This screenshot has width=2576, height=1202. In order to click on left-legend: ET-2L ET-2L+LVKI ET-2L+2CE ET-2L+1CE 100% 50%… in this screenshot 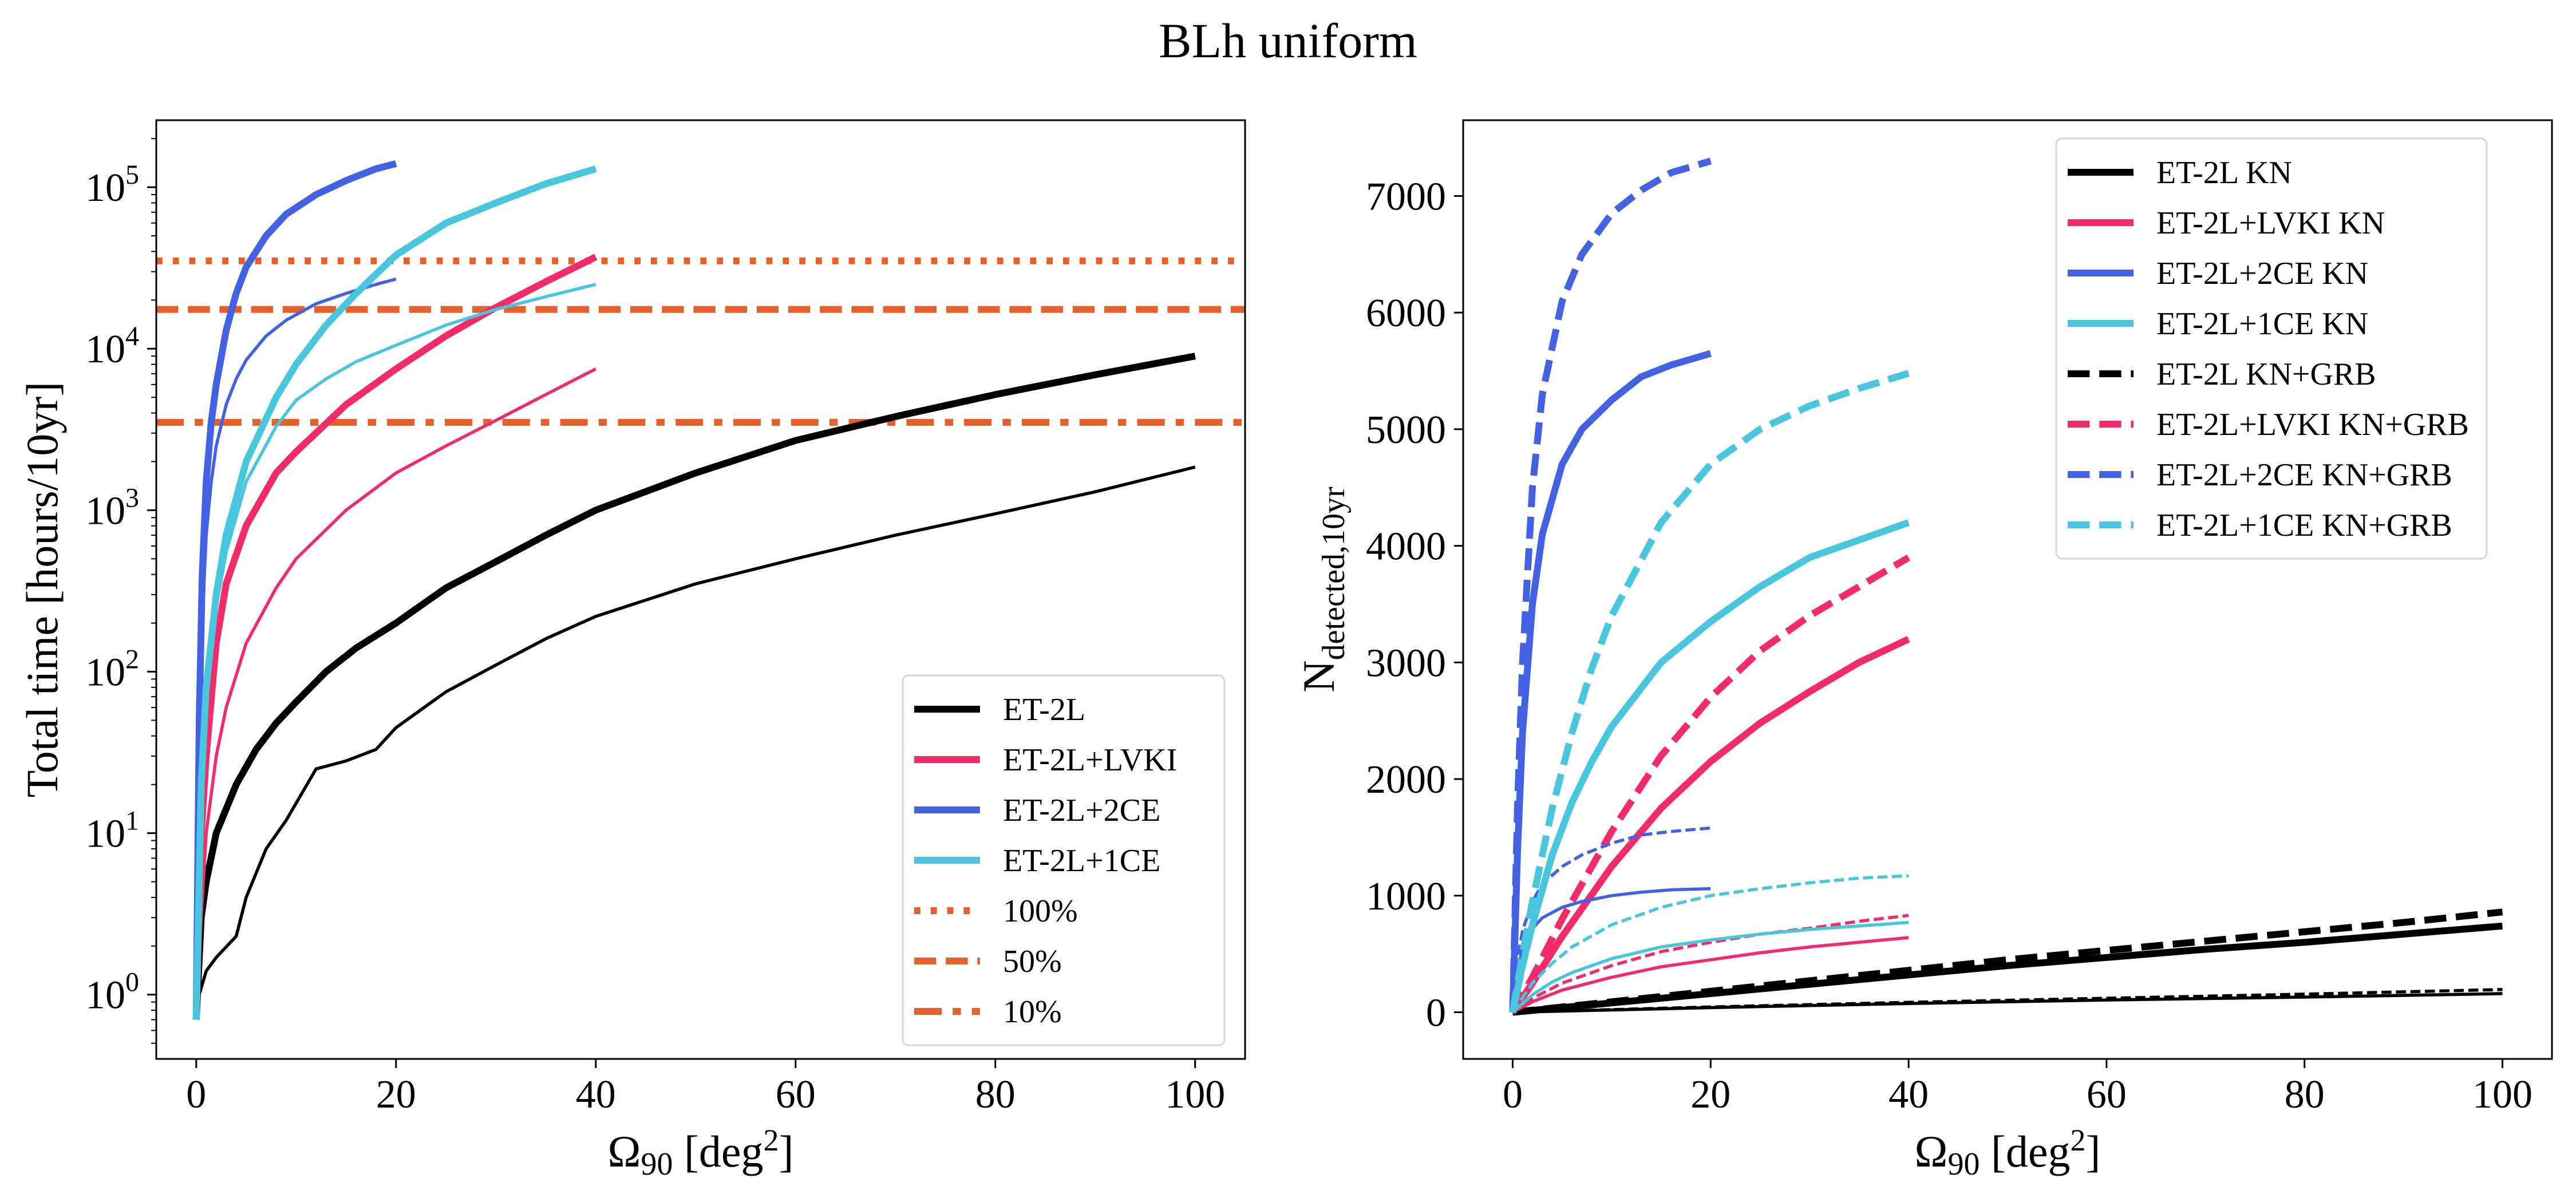, I will do `click(1064, 860)`.